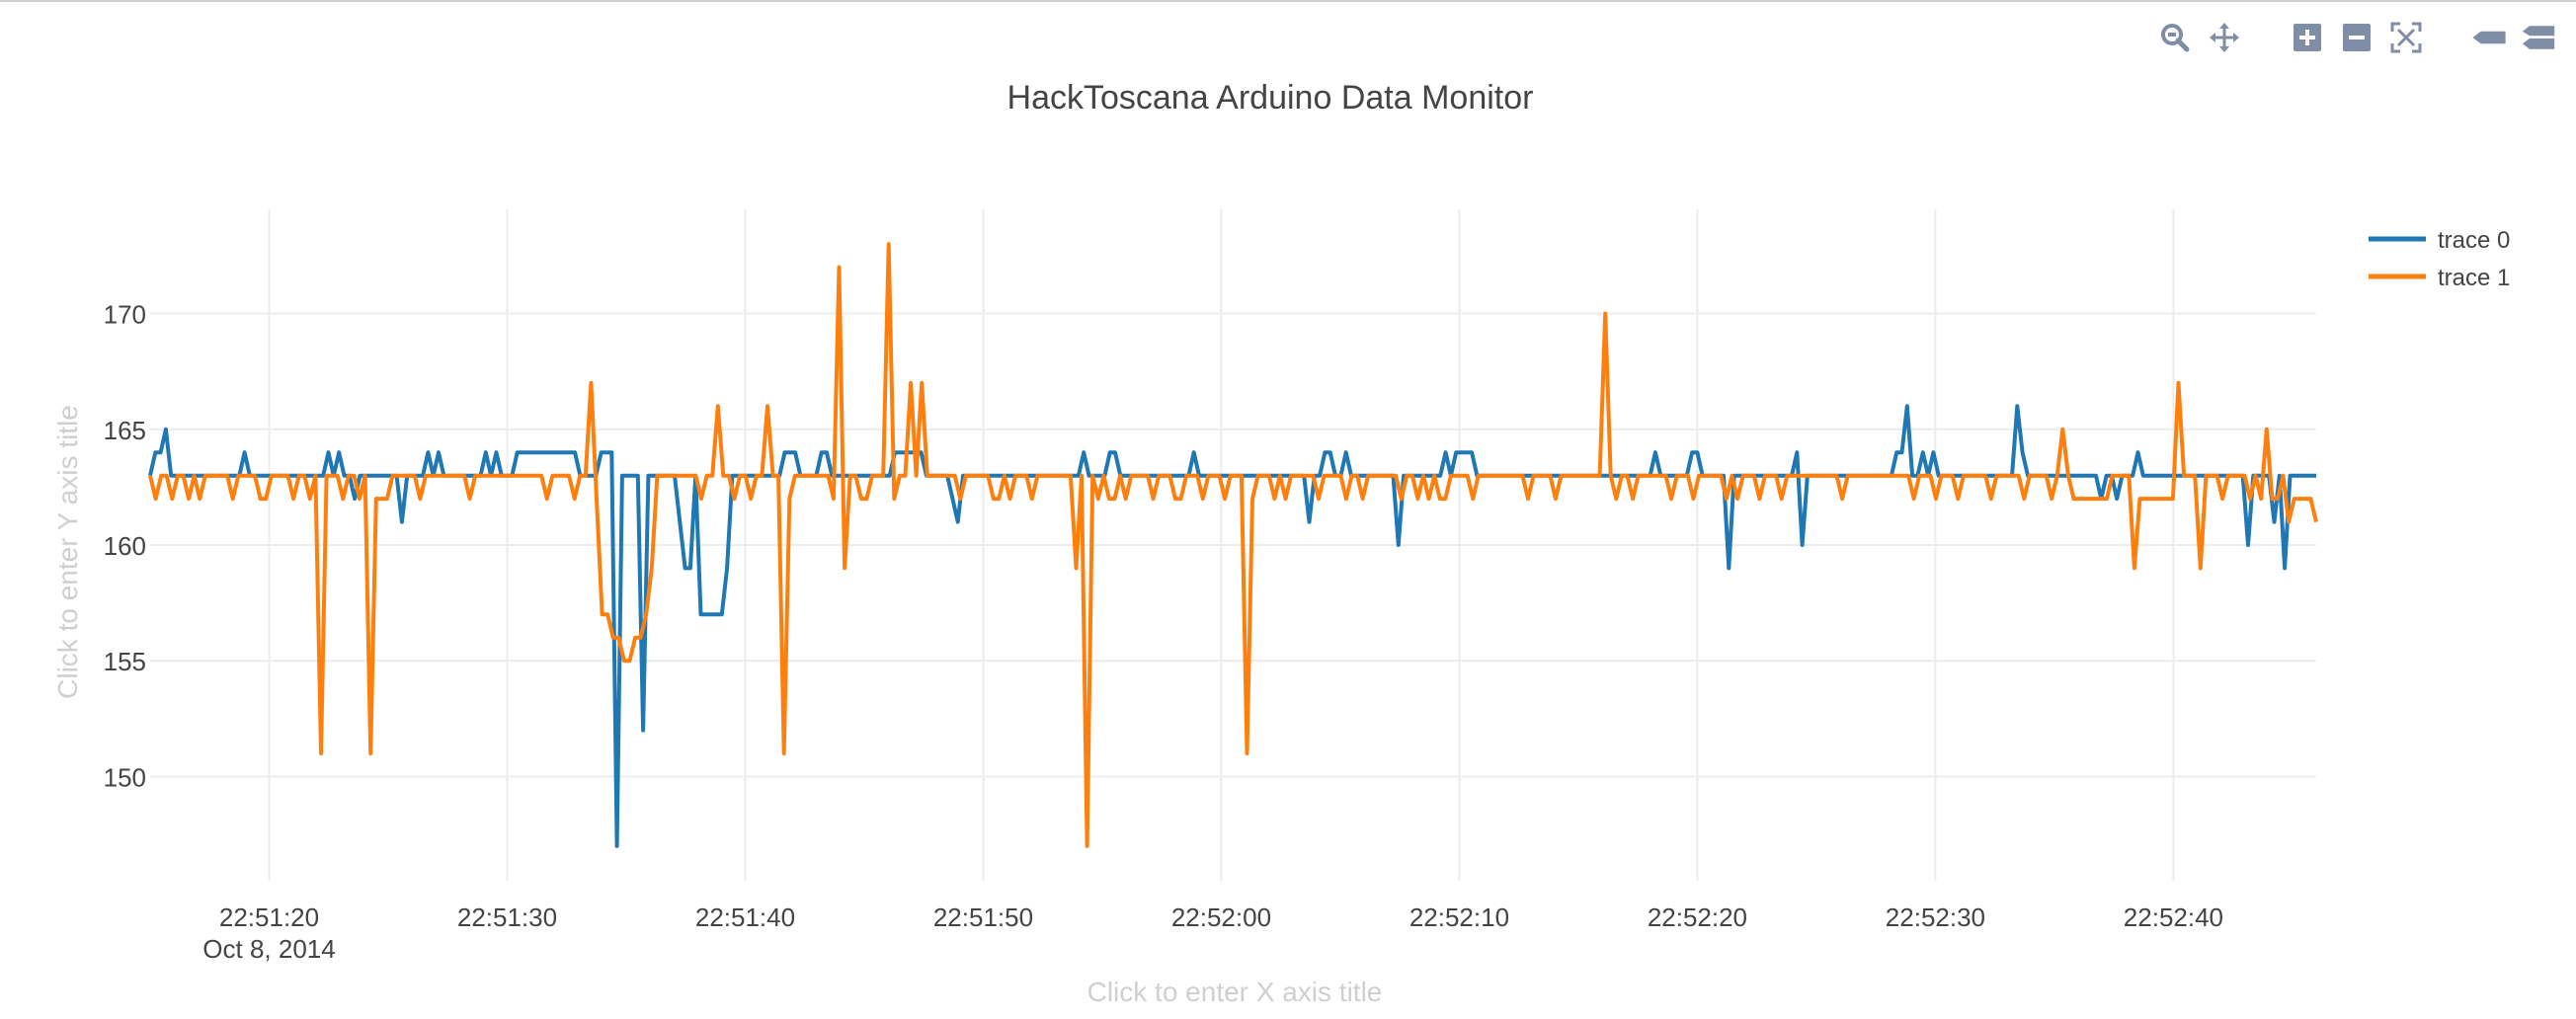 The width and height of the screenshot is (2576, 1019). What do you see at coordinates (2474, 240) in the screenshot?
I see `legend-label: trace 0` at bounding box center [2474, 240].